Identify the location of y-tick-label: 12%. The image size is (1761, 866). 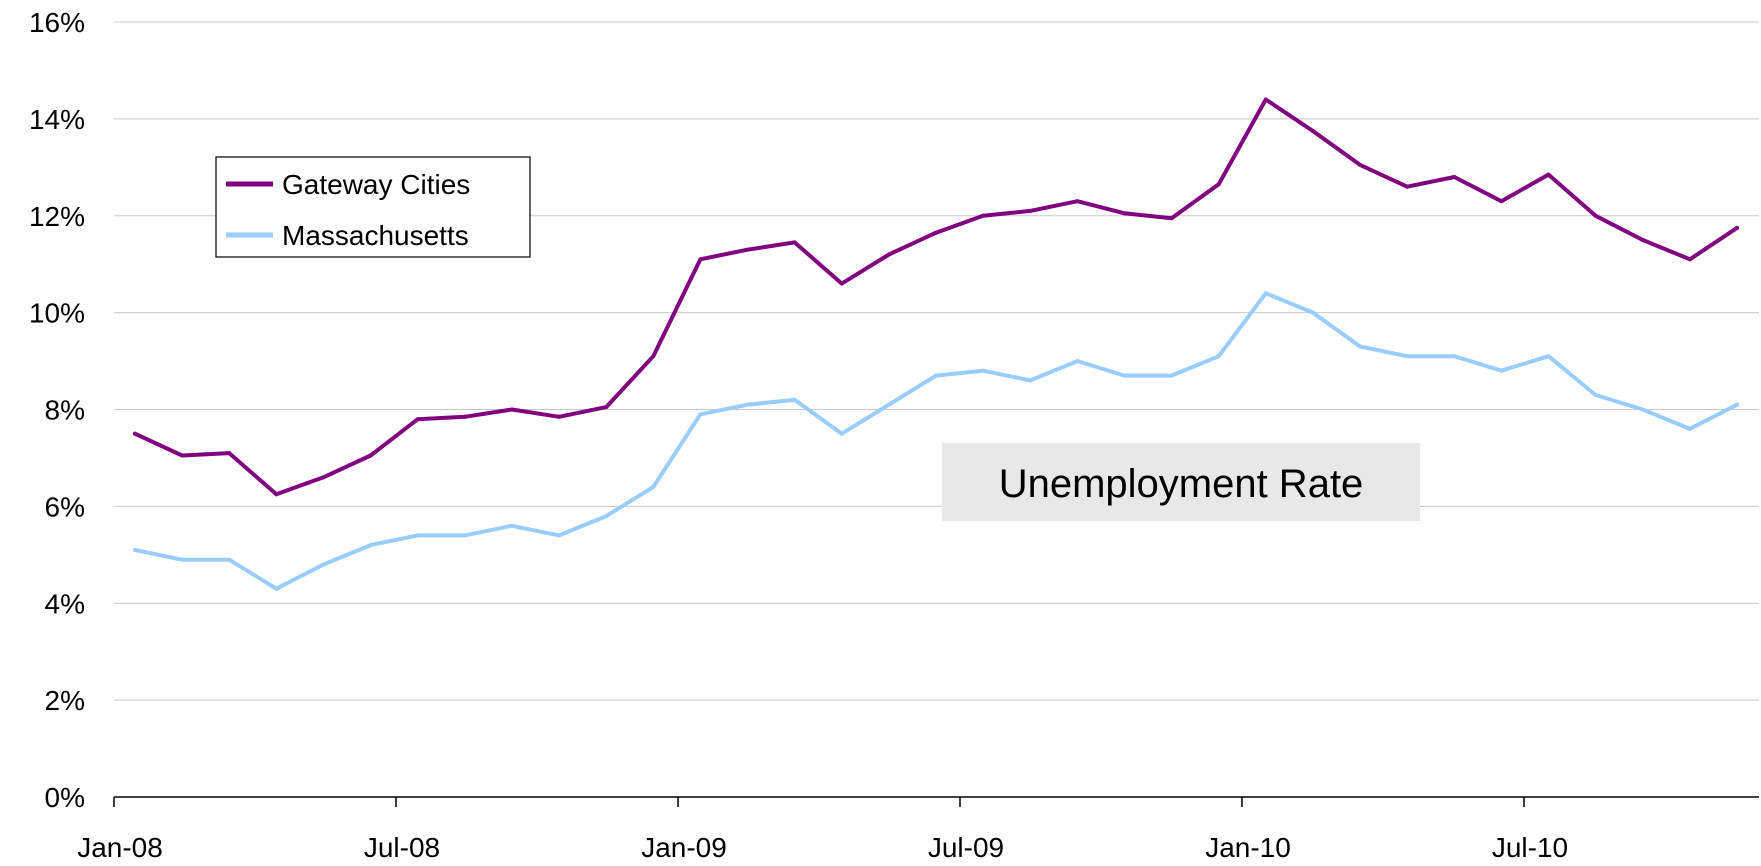
(57, 216).